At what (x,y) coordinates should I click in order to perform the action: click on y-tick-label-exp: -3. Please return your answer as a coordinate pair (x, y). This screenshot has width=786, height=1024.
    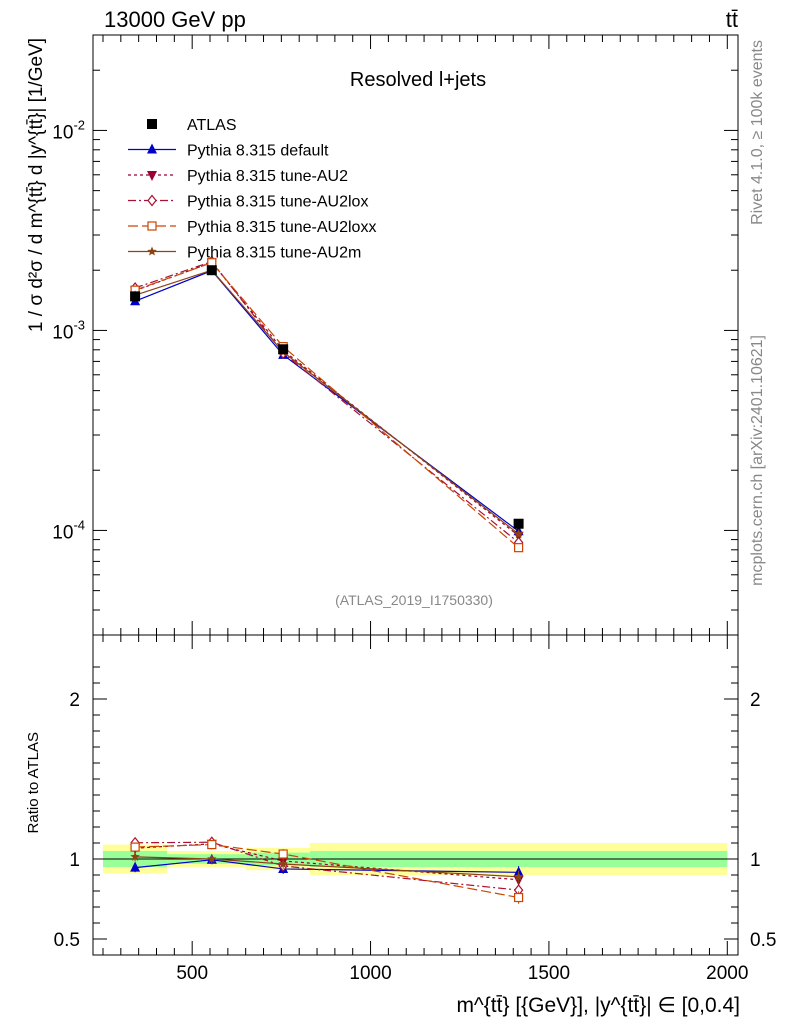
    Looking at the image, I should click on (79, 324).